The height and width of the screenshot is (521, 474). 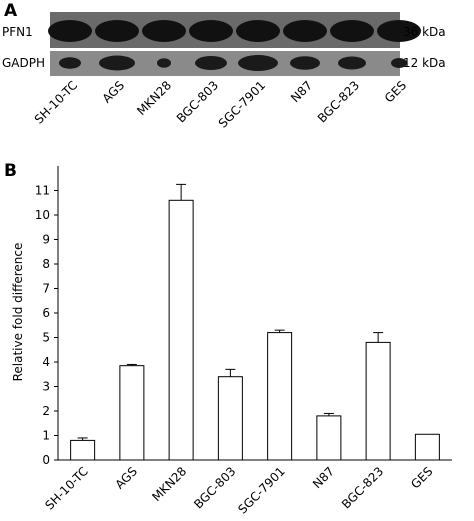 I want to click on x-tick-label: BGC-803, so click(x=214, y=487).